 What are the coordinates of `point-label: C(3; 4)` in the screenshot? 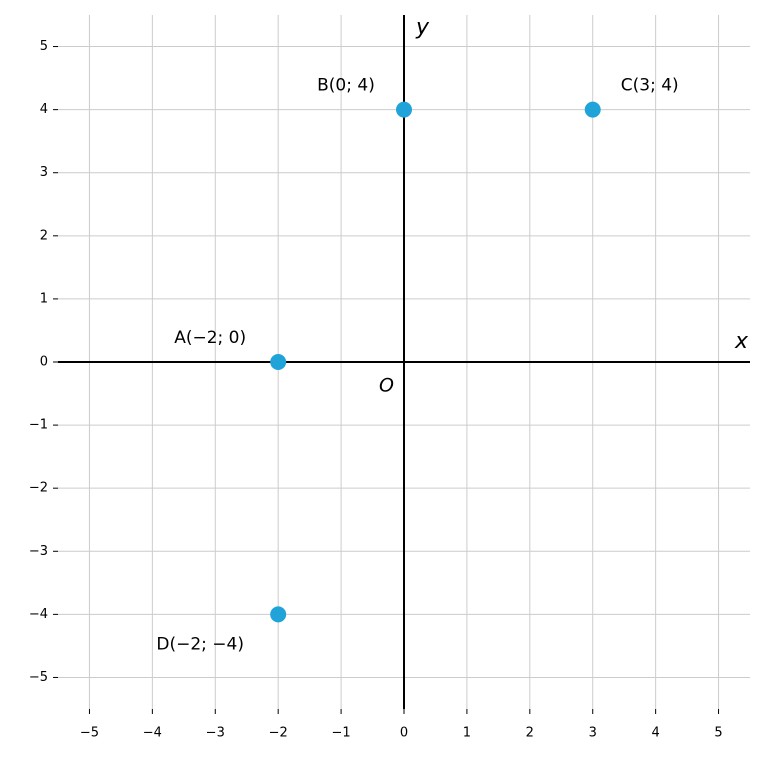 It's located at (650, 86).